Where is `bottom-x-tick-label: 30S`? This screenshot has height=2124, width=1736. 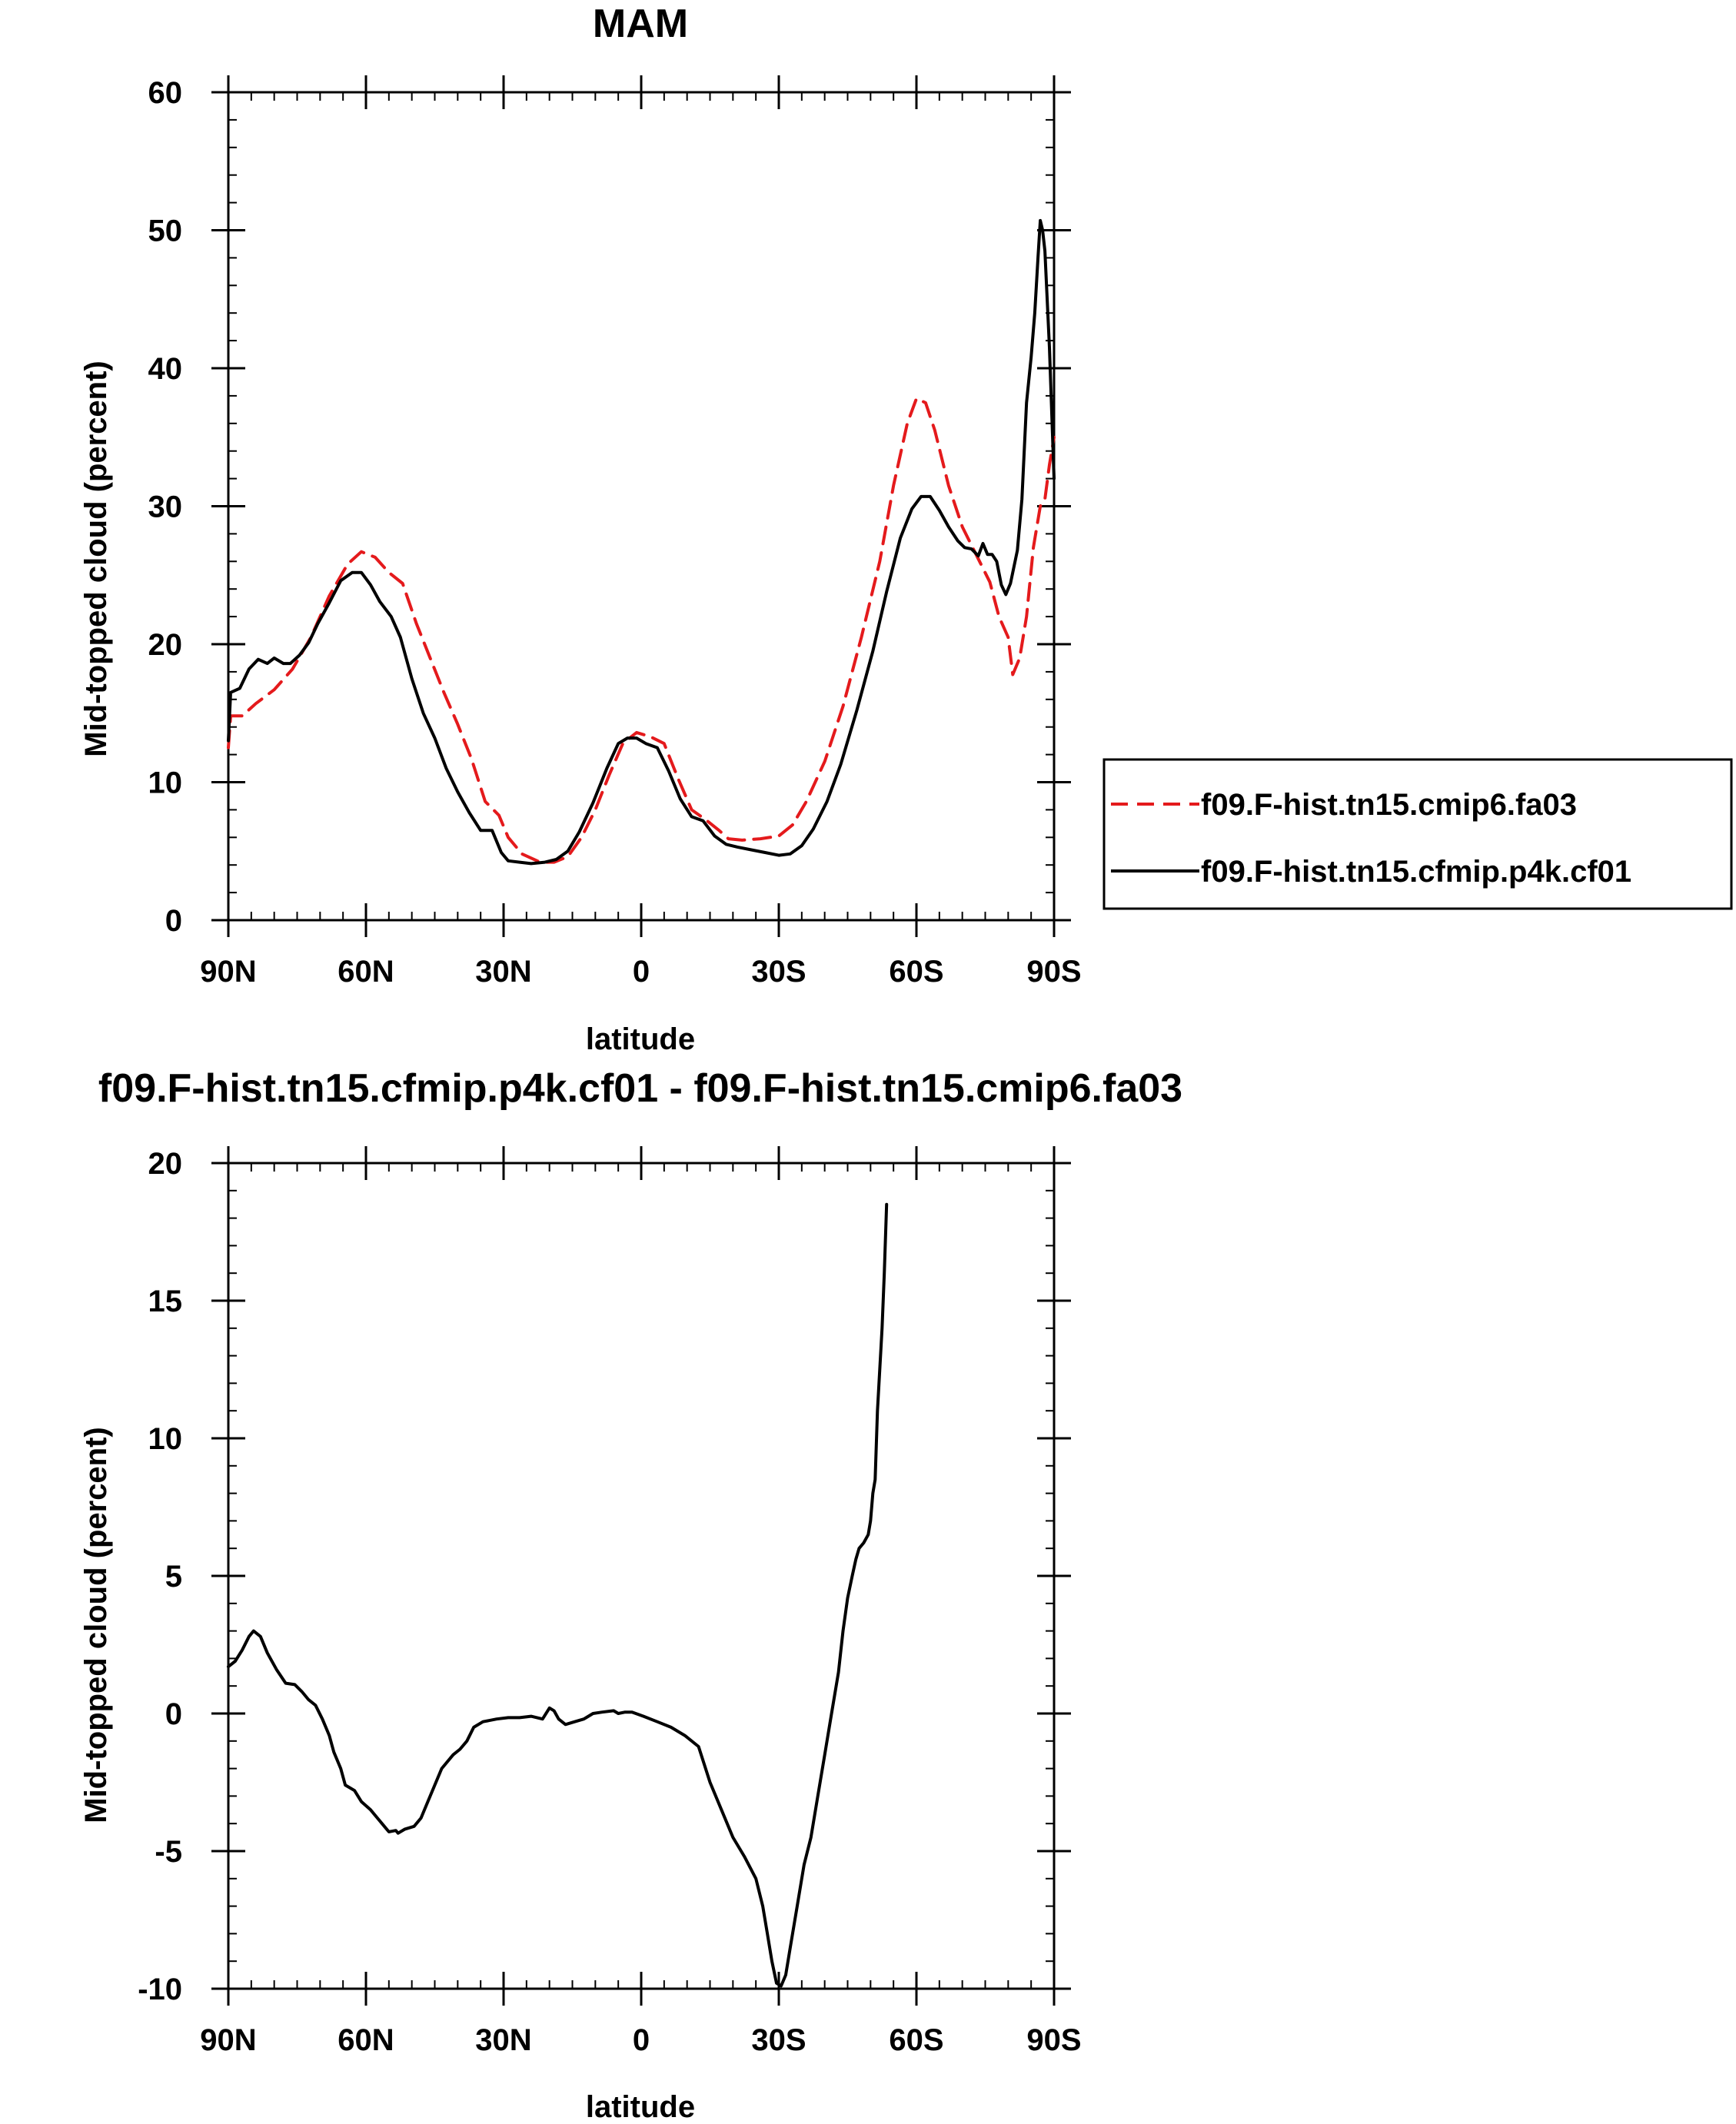
bottom-x-tick-label: 30S is located at coordinates (778, 2040).